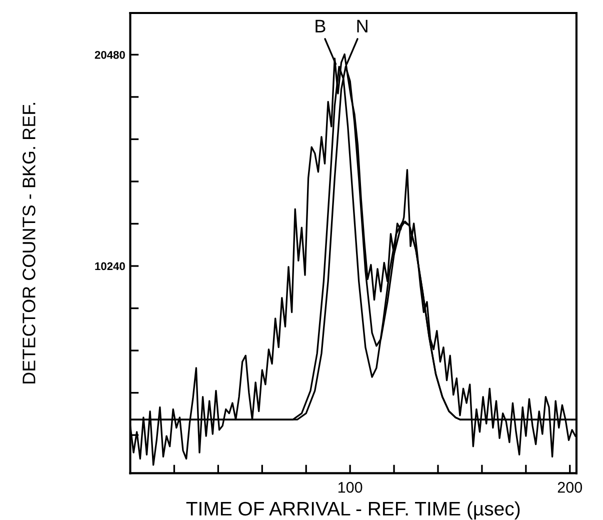  I want to click on y-tick-label: 20480, so click(109, 54).